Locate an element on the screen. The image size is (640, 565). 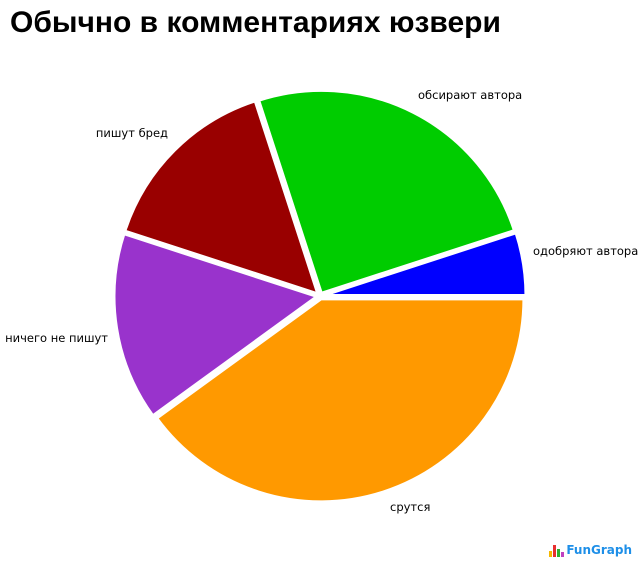
fungraph-logo: FunGraph is located at coordinates (590, 550).